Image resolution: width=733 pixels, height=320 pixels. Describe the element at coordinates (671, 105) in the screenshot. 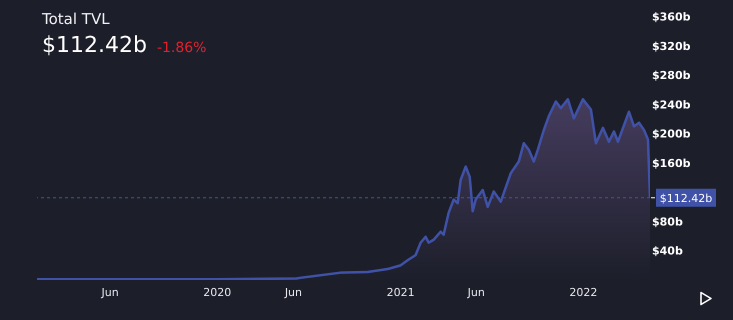

I see `y-tick-label: $240b` at that location.